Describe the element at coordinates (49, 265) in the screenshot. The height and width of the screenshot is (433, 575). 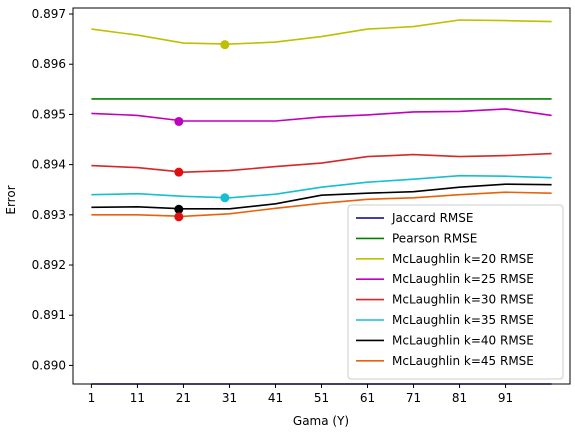
I see `y-tick-label: 0.892` at that location.